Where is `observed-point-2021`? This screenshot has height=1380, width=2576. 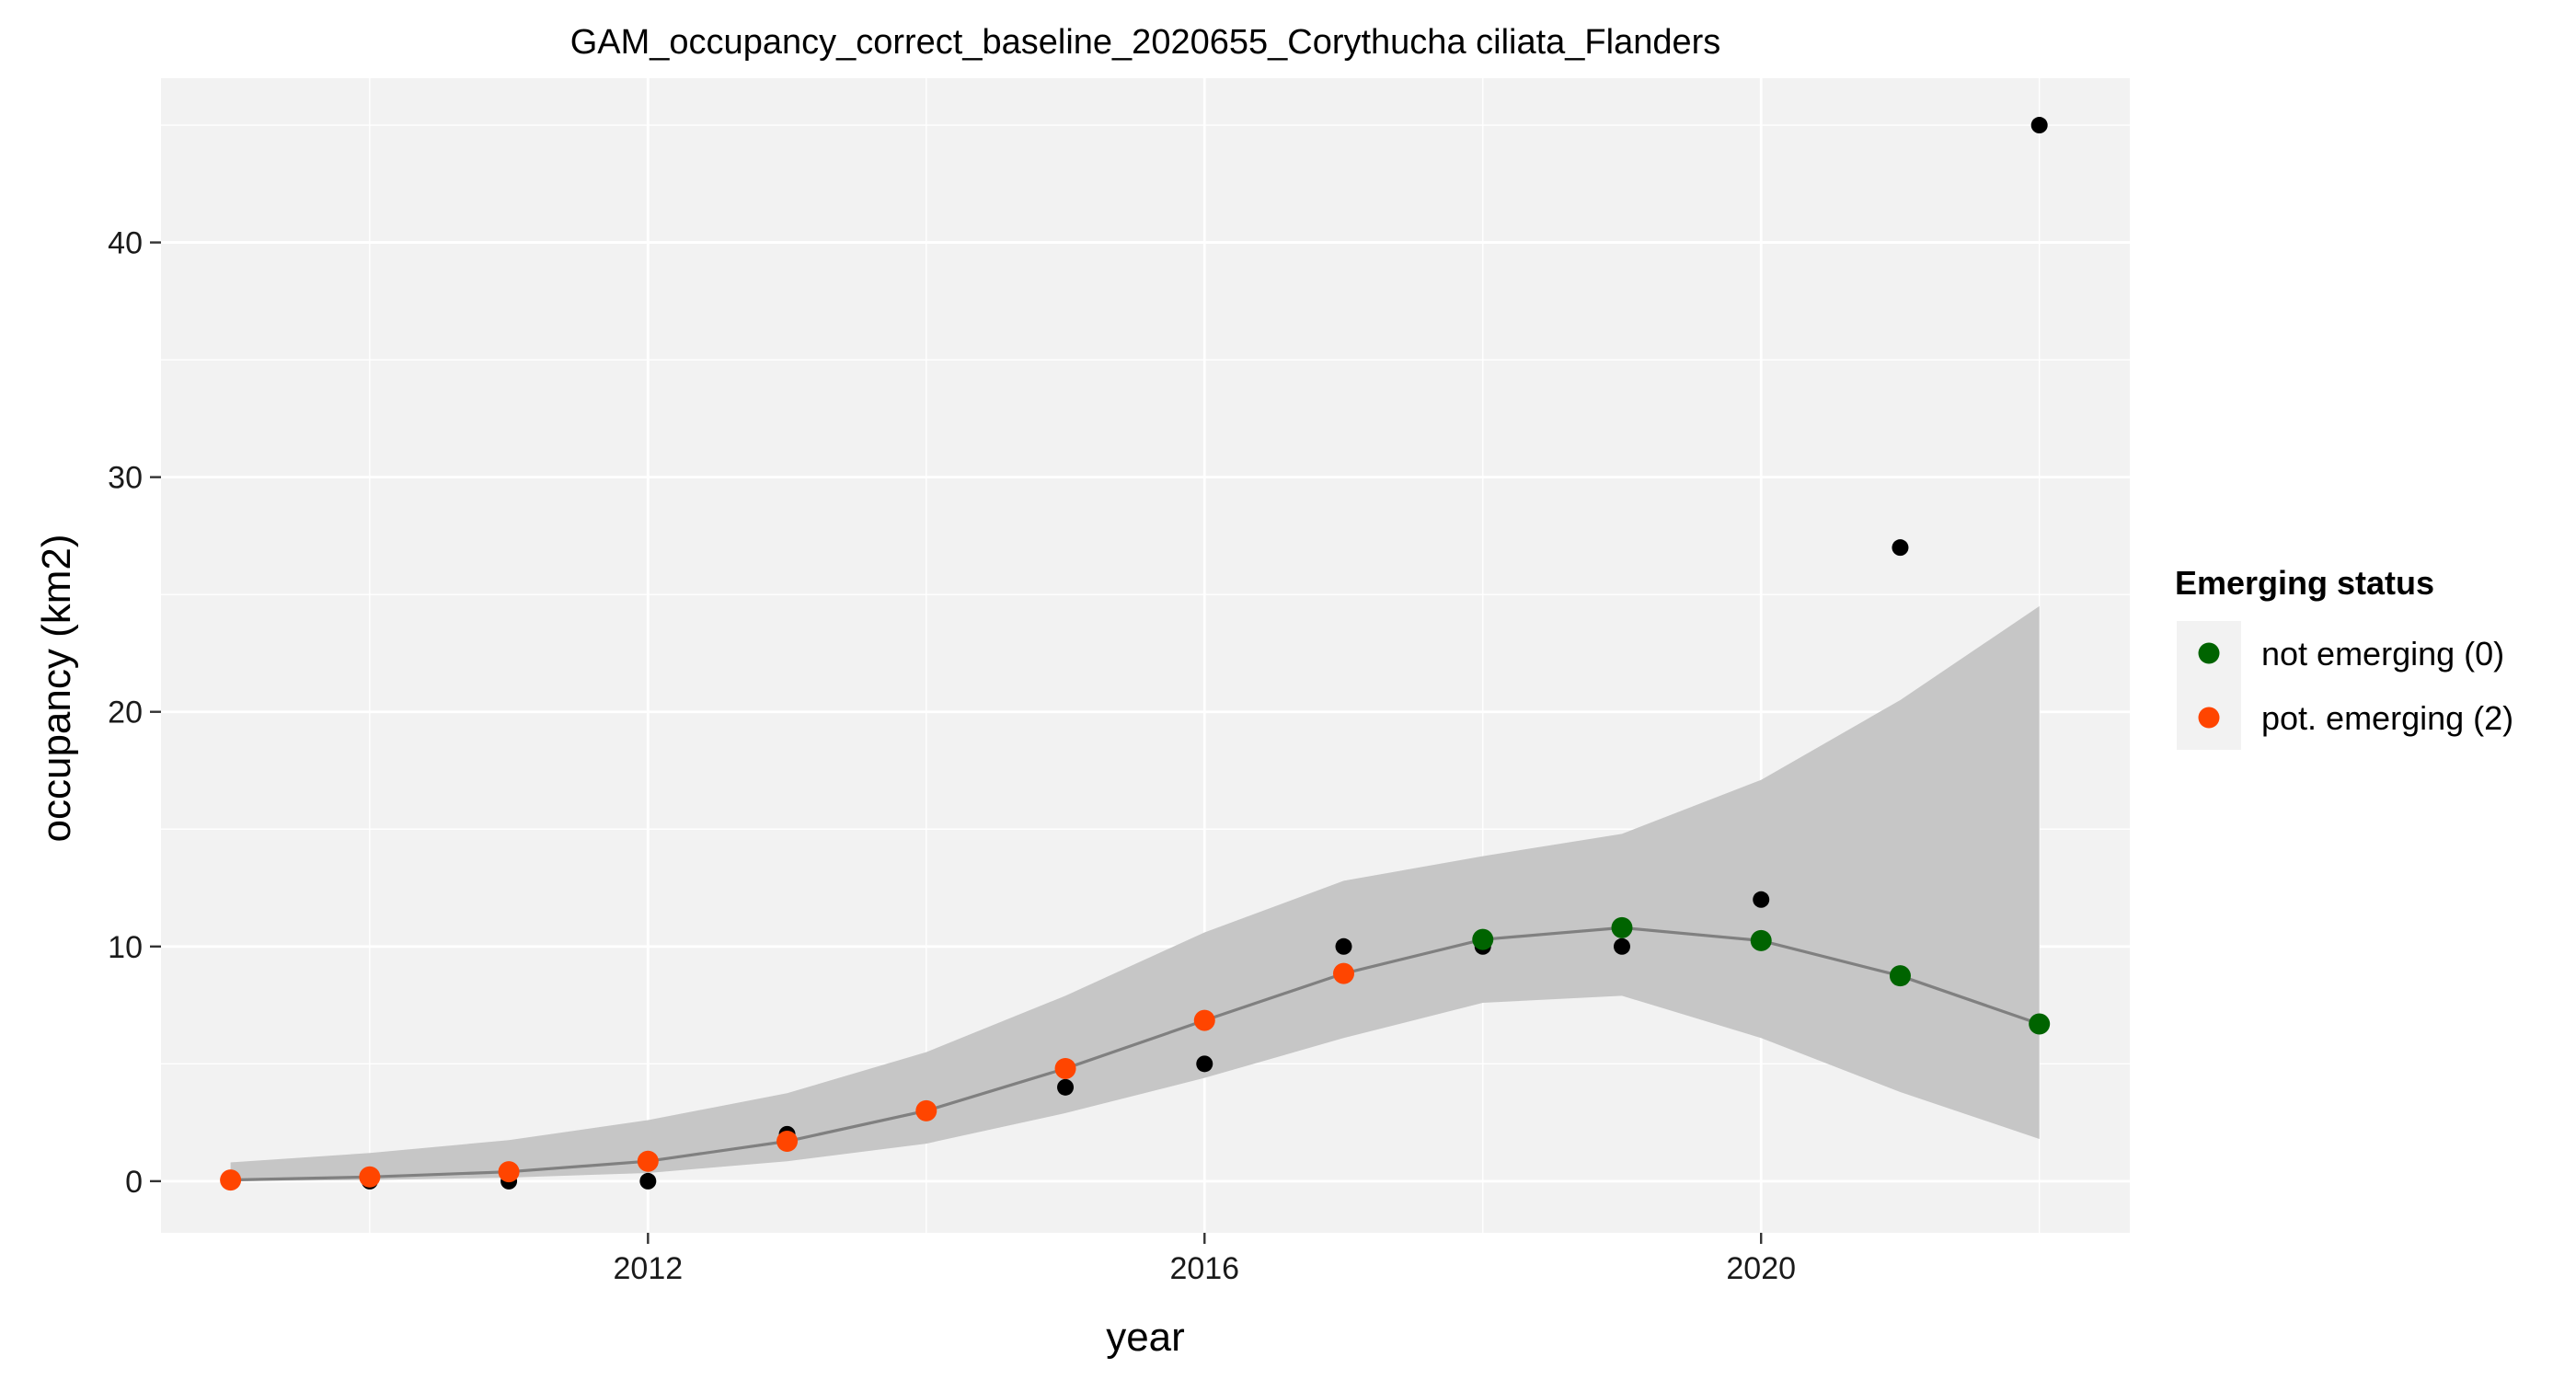
observed-point-2021 is located at coordinates (1901, 548).